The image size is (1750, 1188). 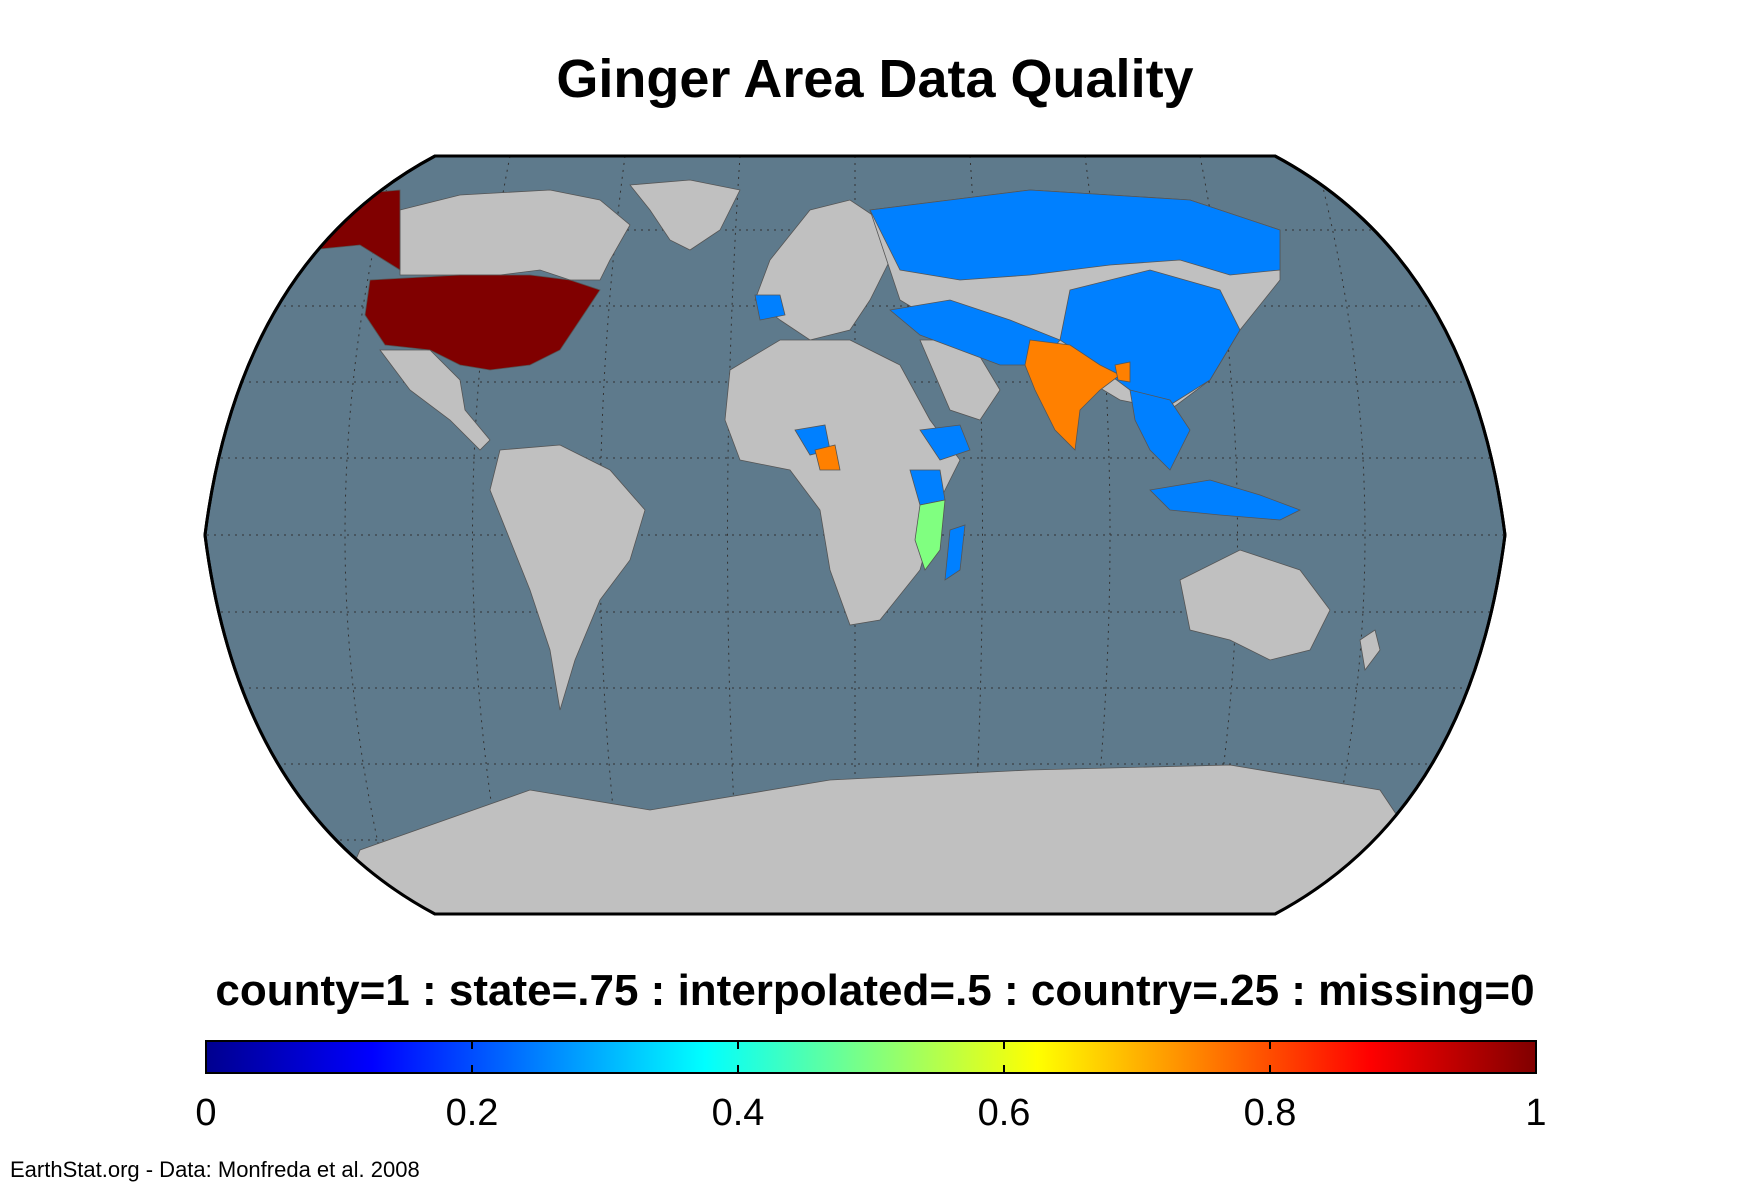 What do you see at coordinates (1004, 1113) in the screenshot?
I see `colorbar-tick-label: 0.6` at bounding box center [1004, 1113].